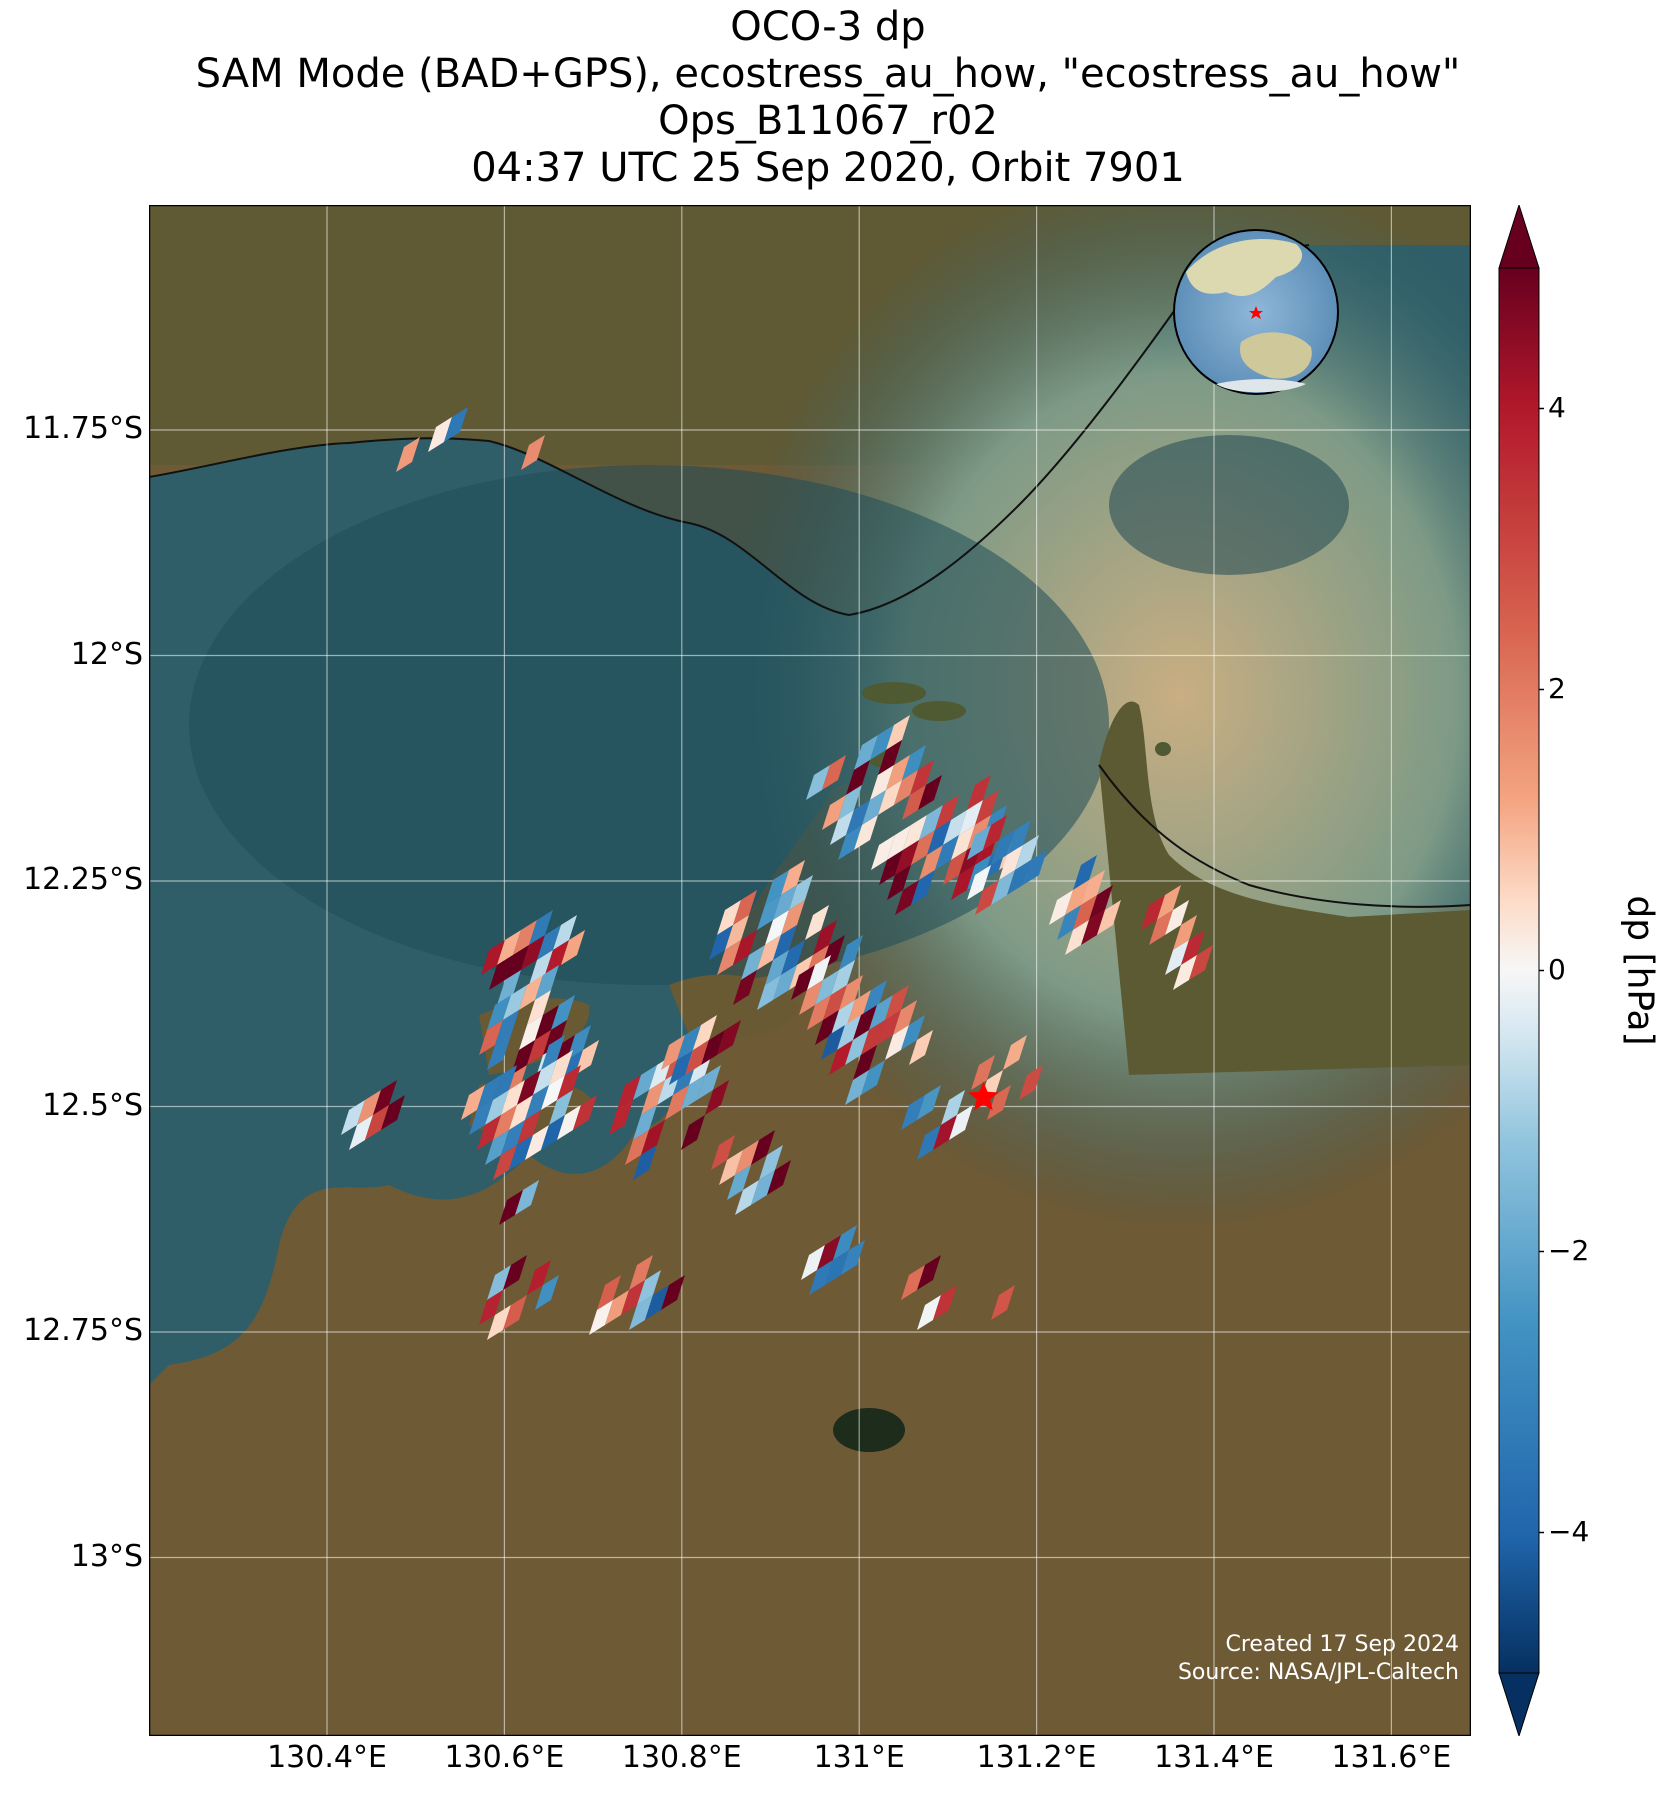  What do you see at coordinates (1569, 1250) in the screenshot?
I see `colorbar-tick-label: −2` at bounding box center [1569, 1250].